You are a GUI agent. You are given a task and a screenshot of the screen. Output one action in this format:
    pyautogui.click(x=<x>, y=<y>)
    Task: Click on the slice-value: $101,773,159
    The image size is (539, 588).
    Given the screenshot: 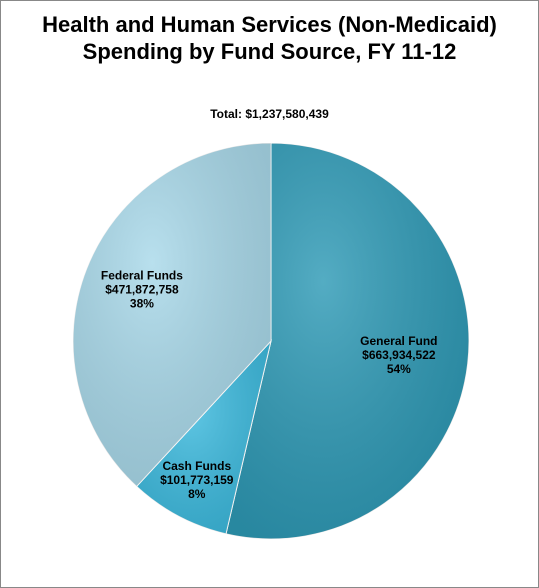 What is the action you would take?
    pyautogui.click(x=197, y=480)
    